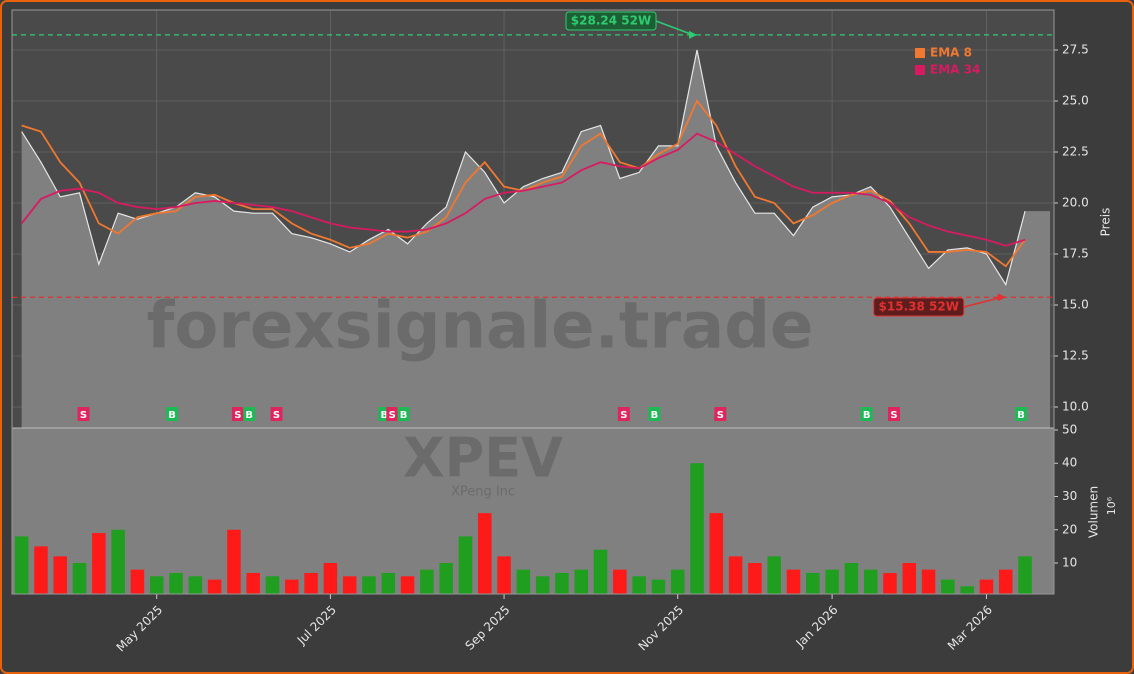 The image size is (1134, 674). I want to click on y-tick-label: 15.0, so click(1075, 304).